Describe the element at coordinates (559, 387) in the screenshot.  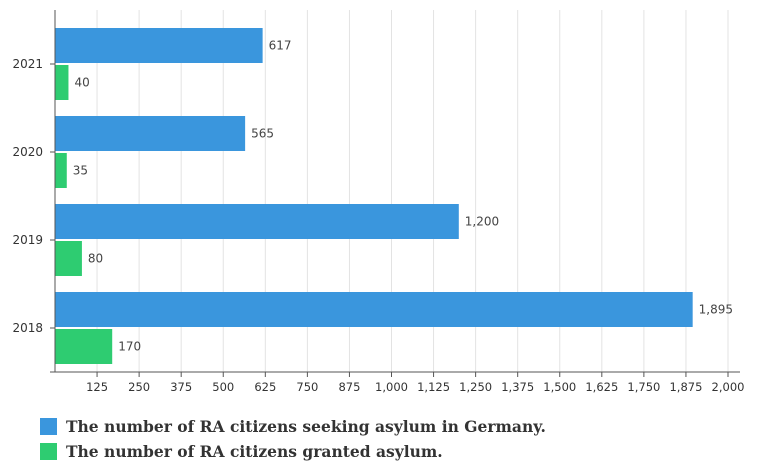
I see `x-tick-label: 1,500` at that location.